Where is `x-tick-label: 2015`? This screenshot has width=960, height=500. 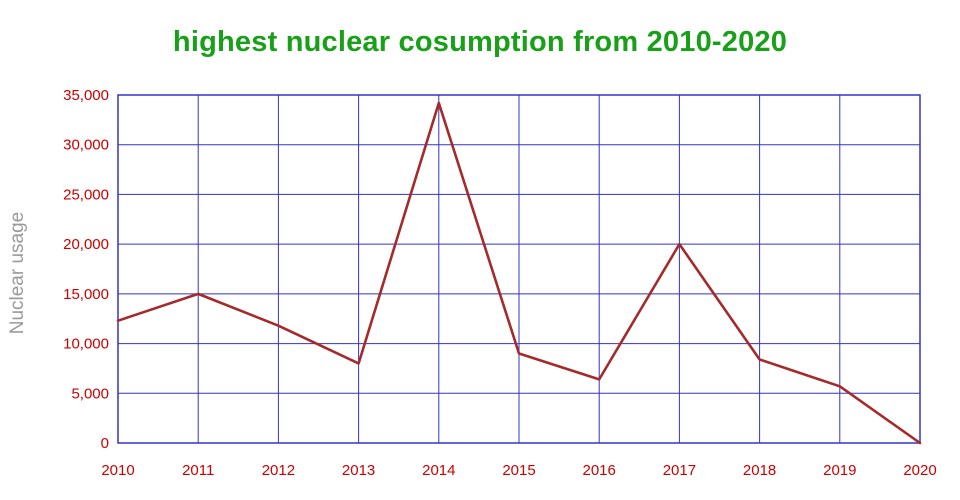
x-tick-label: 2015 is located at coordinates (518, 470).